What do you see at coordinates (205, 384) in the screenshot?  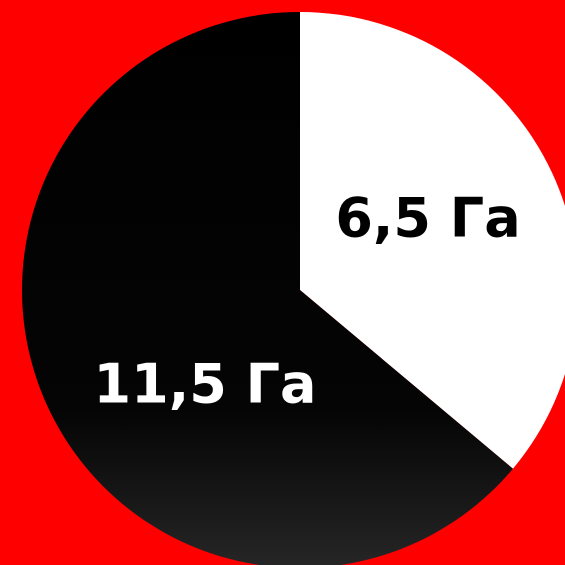 I see `slice-label-11-5-ha: 11,5 Га` at bounding box center [205, 384].